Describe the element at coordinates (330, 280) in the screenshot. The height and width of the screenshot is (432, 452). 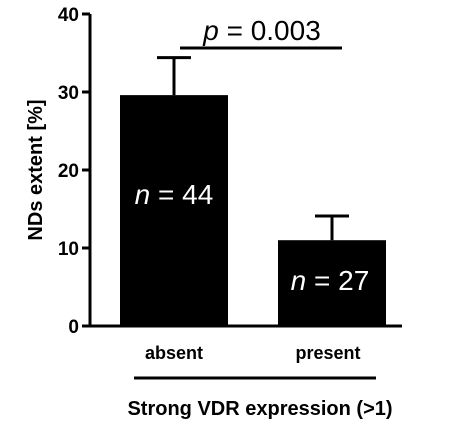
I see `bar-label-present: n = 27` at that location.